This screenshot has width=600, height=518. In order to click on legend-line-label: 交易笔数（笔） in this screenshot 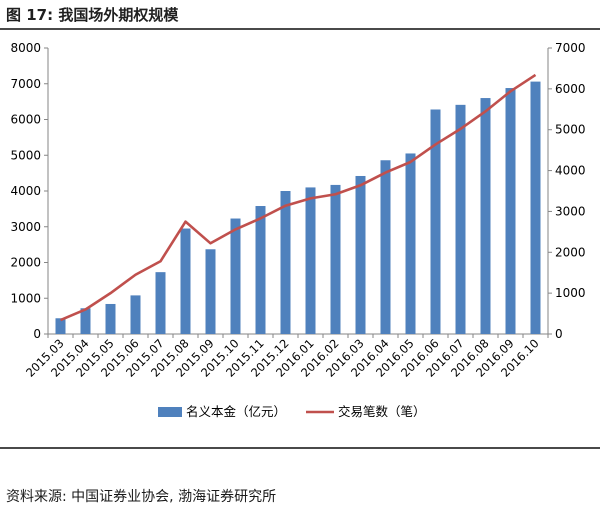, I will do `click(382, 411)`.